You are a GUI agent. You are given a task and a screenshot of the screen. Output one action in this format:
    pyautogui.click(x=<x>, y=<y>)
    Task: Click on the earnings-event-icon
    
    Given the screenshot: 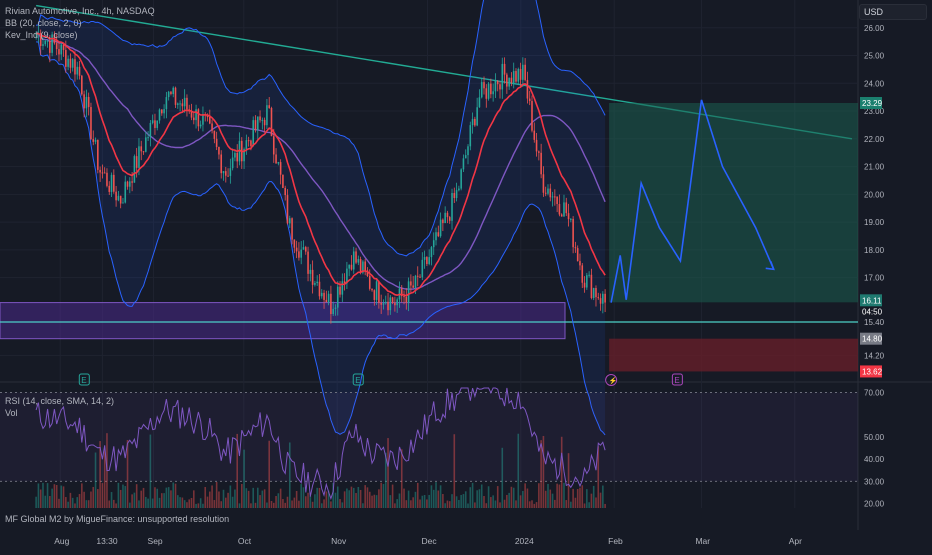 What is the action you would take?
    pyautogui.click(x=677, y=379)
    